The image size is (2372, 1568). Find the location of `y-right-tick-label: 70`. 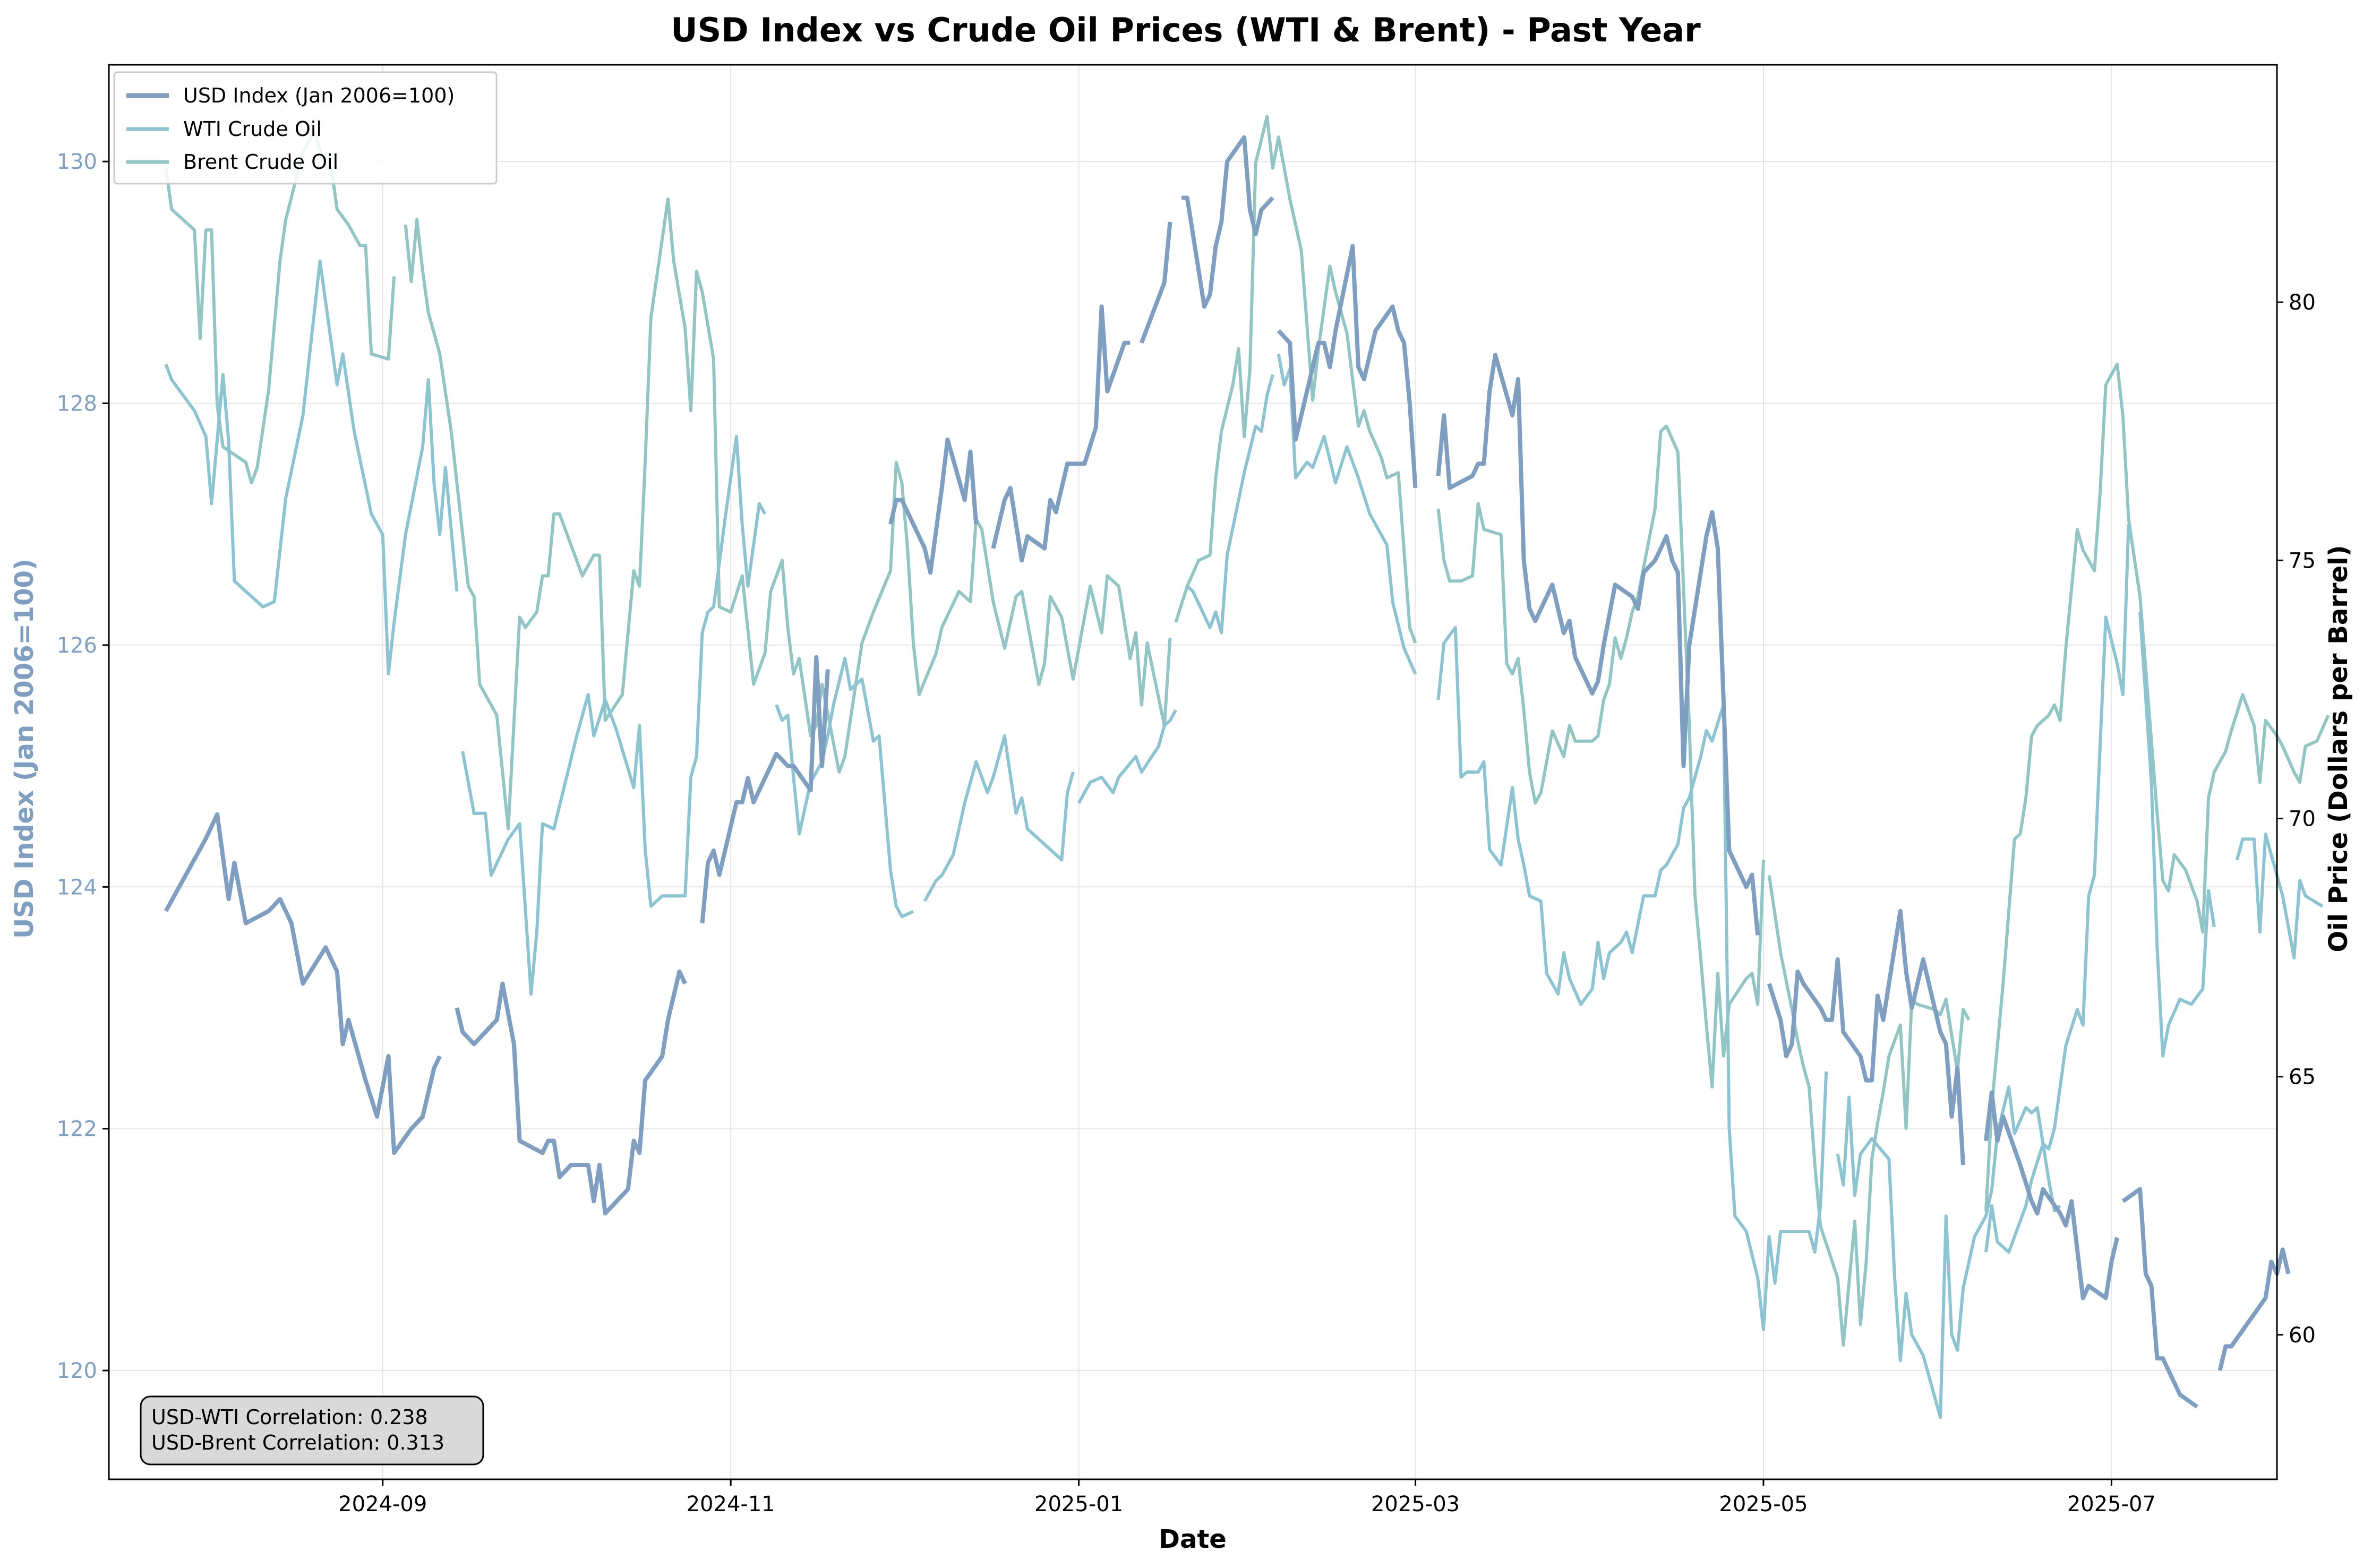

y-right-tick-label: 70 is located at coordinates (2303, 819).